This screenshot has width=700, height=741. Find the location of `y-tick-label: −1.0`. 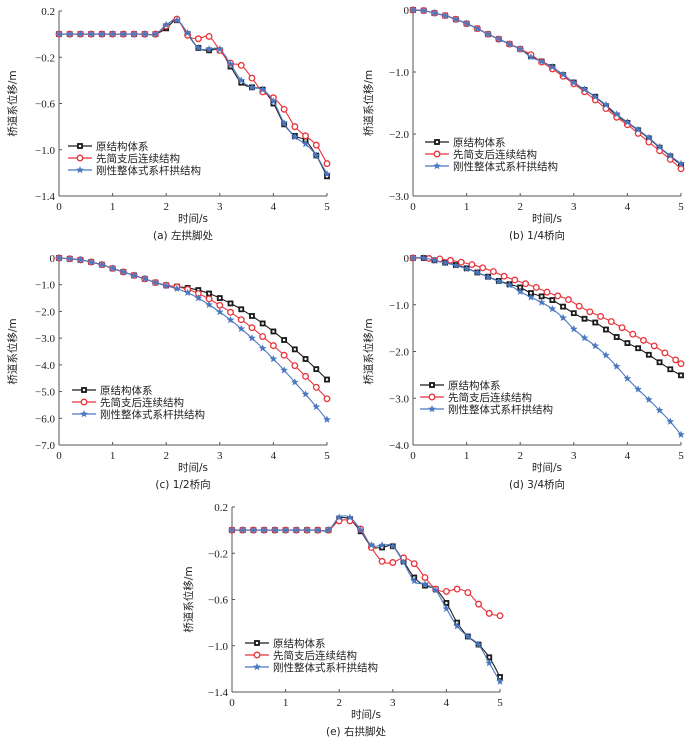

y-tick-label: −1.0 is located at coordinates (45, 286).